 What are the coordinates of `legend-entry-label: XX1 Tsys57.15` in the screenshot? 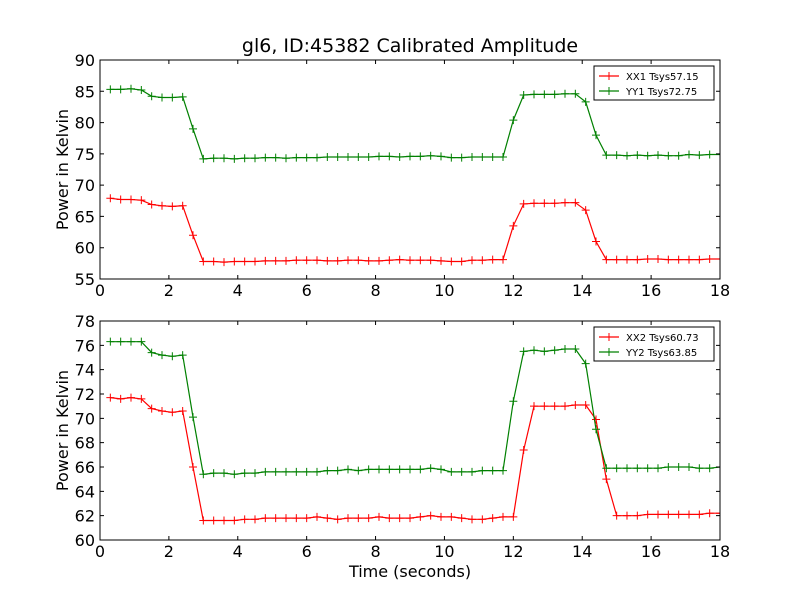 It's located at (662, 77).